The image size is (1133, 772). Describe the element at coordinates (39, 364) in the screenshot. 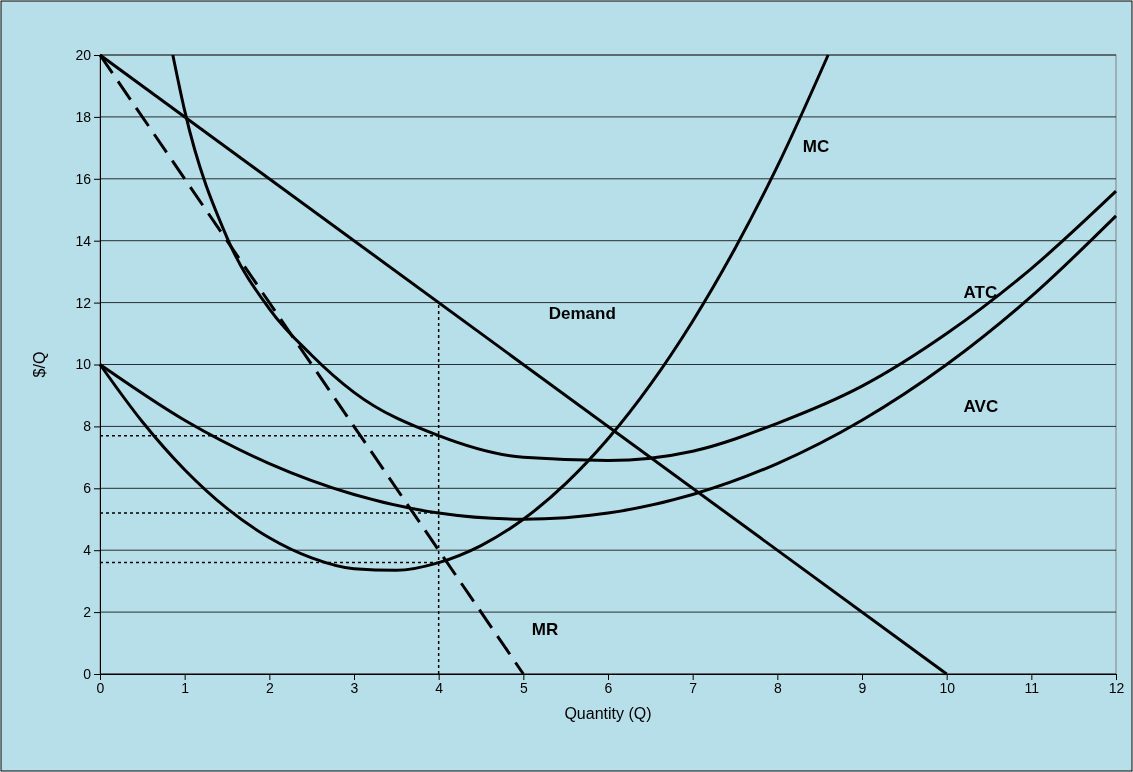

I see `y-axis-title: $/Q` at that location.